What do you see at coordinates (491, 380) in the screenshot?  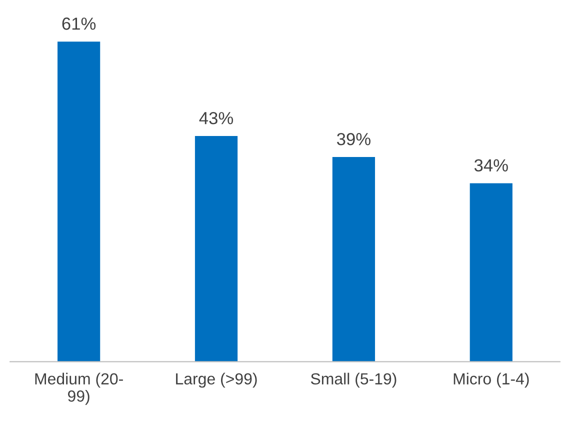 I see `x-tick-label: Micro (1-4)` at bounding box center [491, 380].